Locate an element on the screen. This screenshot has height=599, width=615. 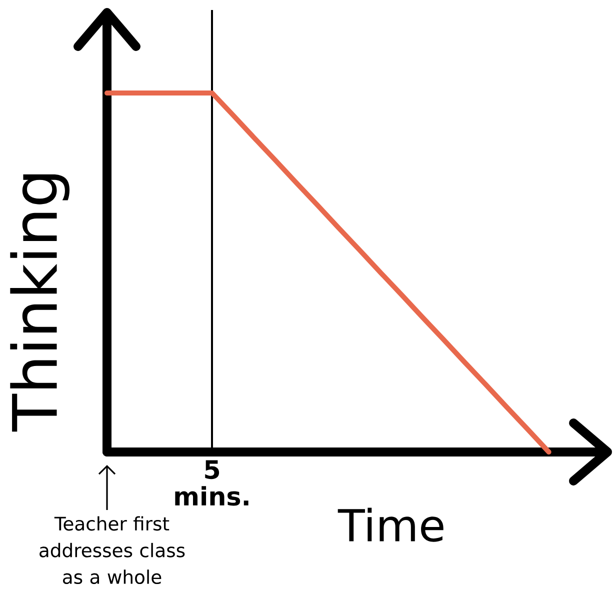
x-axis-title: Time is located at coordinates (391, 525).